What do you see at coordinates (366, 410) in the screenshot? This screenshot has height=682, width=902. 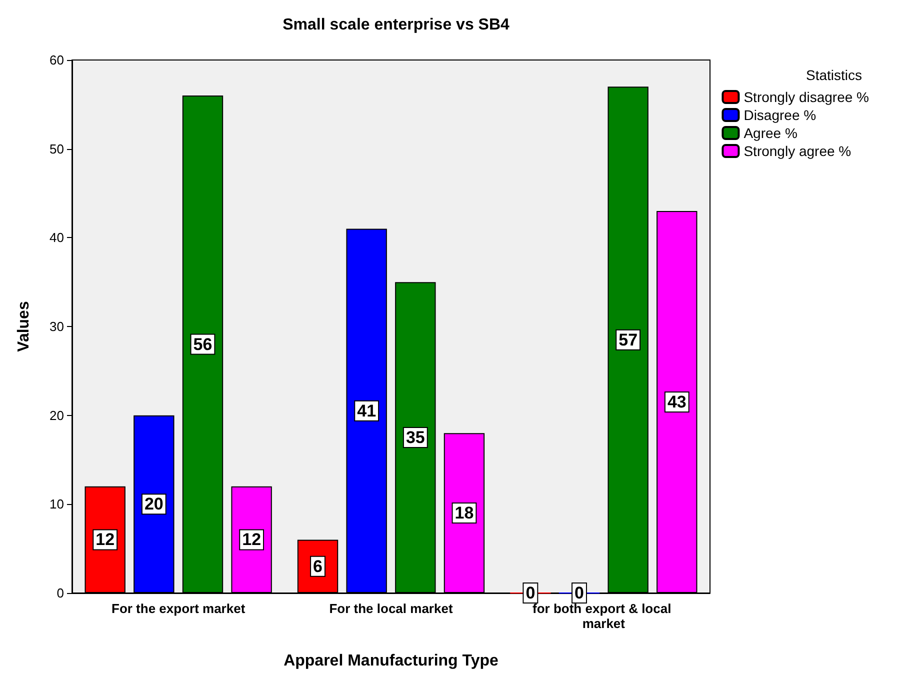 I see `data-label: 41` at bounding box center [366, 410].